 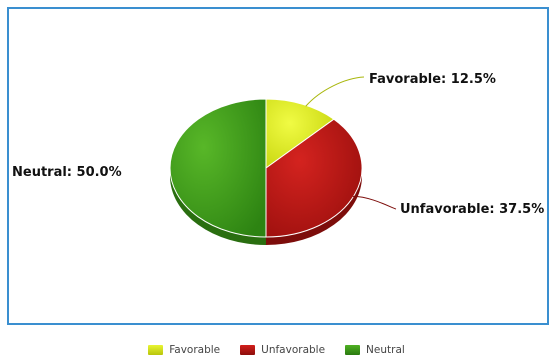 I want to click on legend-swatch-unfavorable, so click(x=248, y=350).